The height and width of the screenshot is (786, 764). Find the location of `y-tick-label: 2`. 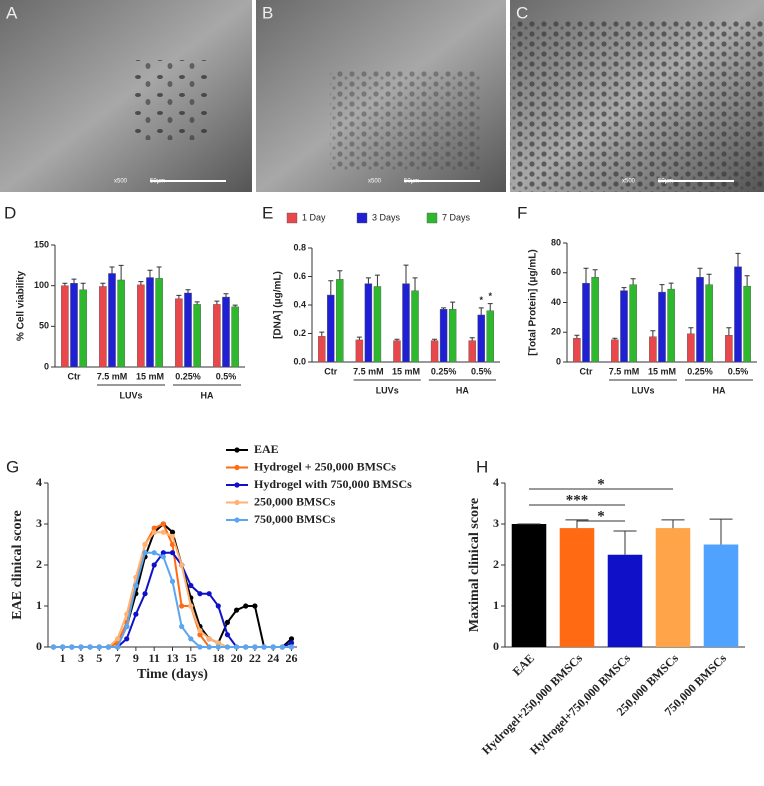

y-tick-label: 2 is located at coordinates (496, 564).